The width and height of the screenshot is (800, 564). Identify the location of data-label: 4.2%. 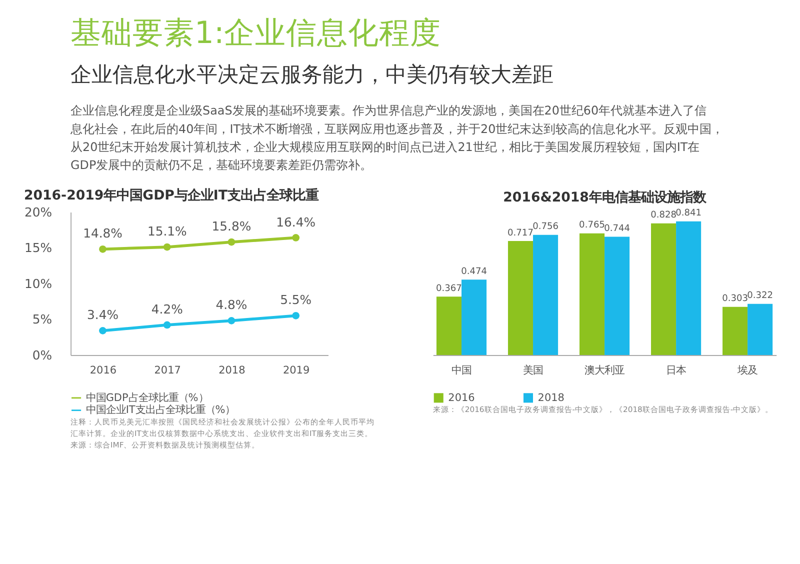
(167, 309).